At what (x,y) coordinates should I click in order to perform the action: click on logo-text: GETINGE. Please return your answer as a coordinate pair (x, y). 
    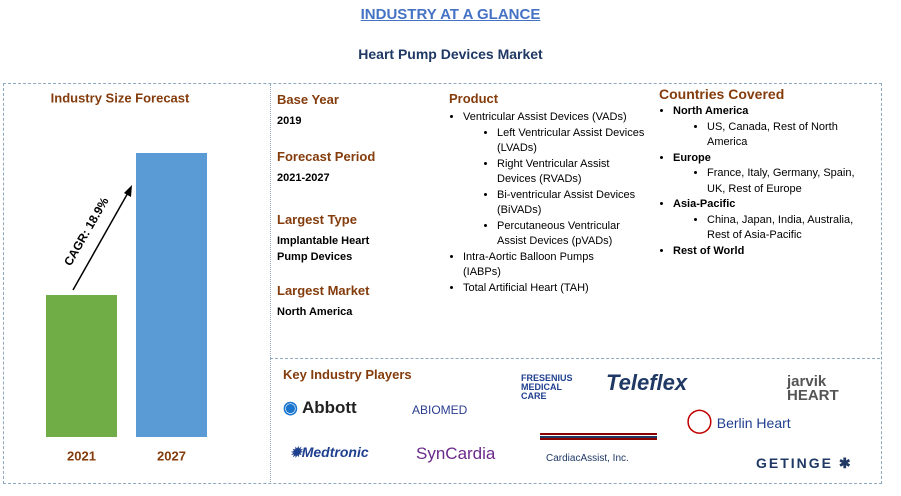
    Looking at the image, I should click on (795, 463).